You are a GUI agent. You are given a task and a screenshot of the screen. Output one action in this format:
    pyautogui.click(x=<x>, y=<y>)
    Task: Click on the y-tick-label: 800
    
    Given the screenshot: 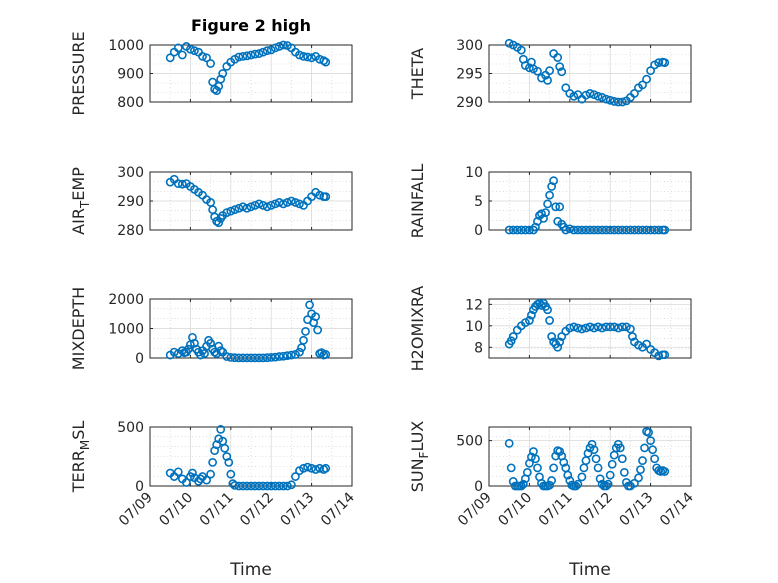 What is the action you would take?
    pyautogui.click(x=130, y=103)
    